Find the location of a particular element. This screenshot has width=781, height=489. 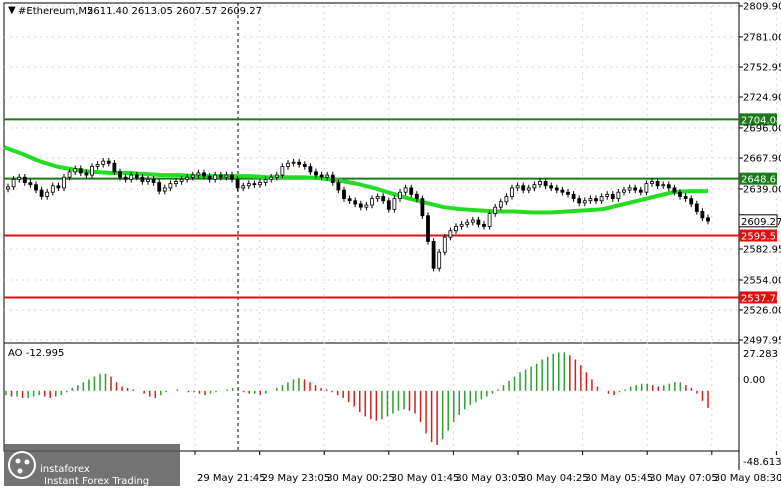

y-tick-label: 2582.95 is located at coordinates (762, 249).